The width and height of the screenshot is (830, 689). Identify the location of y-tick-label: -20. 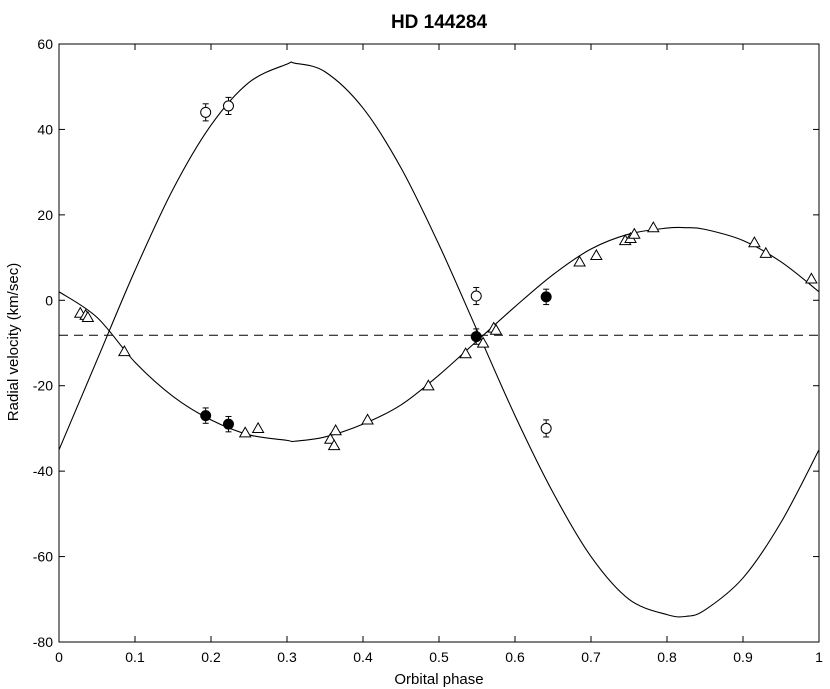
(43, 386).